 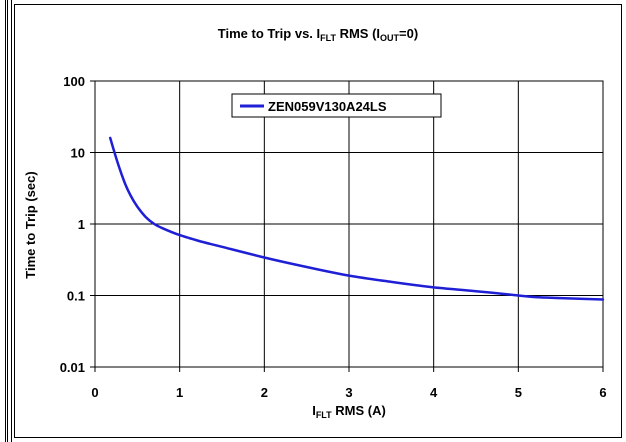 What do you see at coordinates (318, 34) in the screenshot?
I see `chart-title: Time to Trip vs. IFLT RMS (IOUT=0)` at bounding box center [318, 34].